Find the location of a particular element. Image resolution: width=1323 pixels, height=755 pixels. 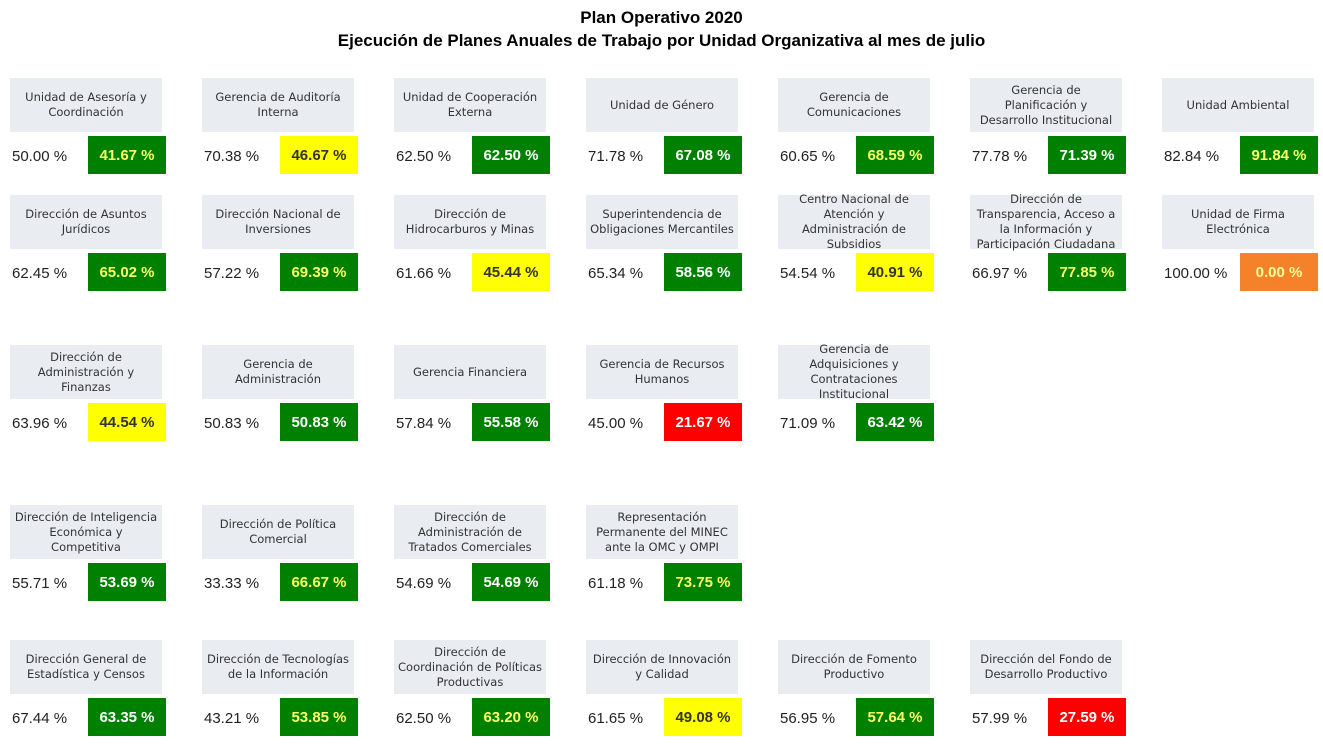

planned-value: 61.65 % is located at coordinates (616, 718).